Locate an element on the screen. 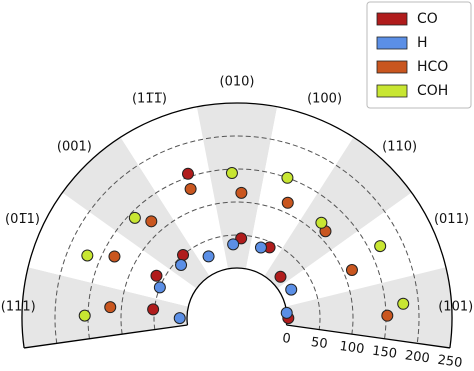 The height and width of the screenshot is (371, 474). legend-label: H is located at coordinates (422, 43).